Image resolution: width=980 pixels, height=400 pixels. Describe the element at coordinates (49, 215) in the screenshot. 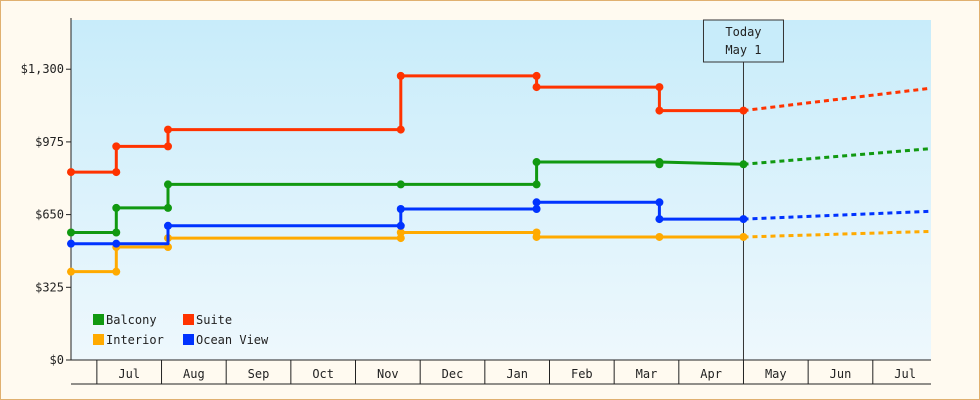

I see `y-tick-label: $650` at that location.